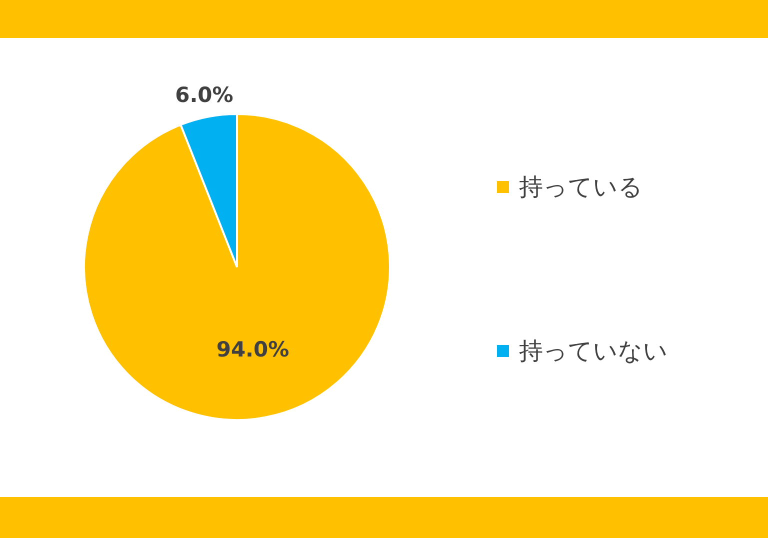  I want to click on data-label: 6.0%, so click(204, 95).